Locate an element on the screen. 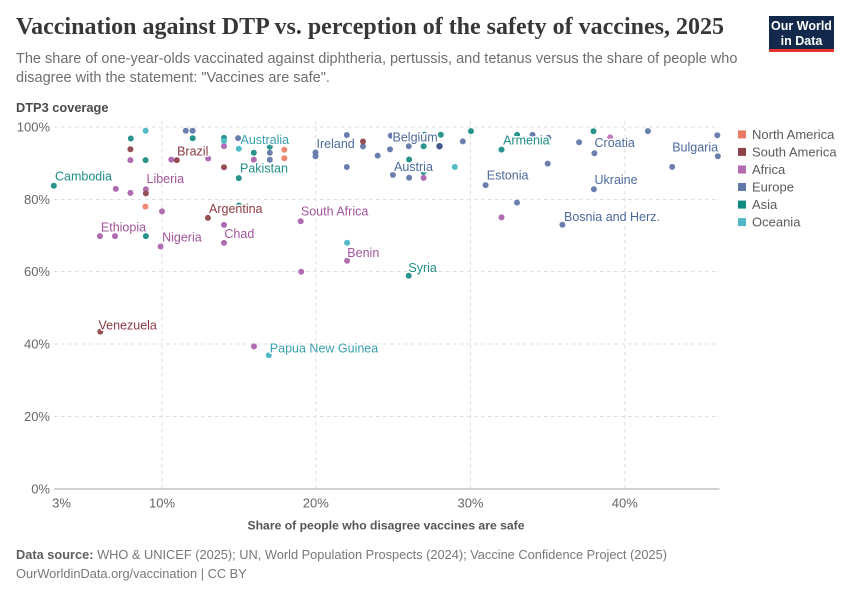 The image size is (850, 600). svg-text: 60% is located at coordinates (37, 271).